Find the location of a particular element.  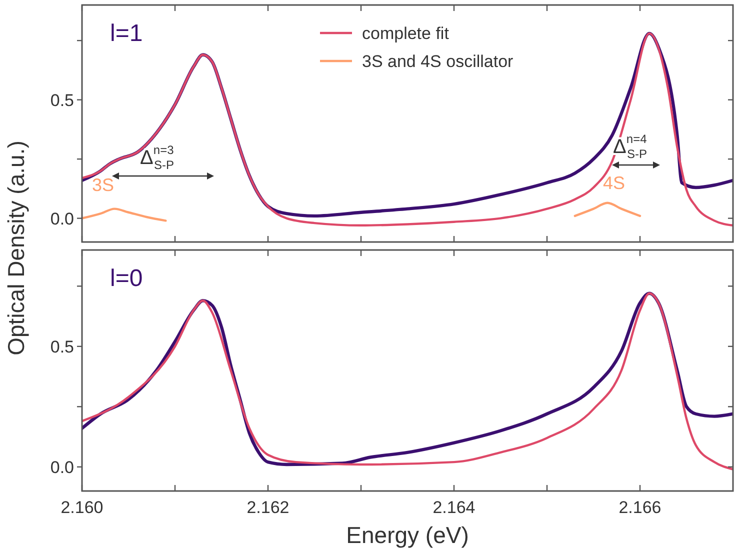

legend-label: 3S and 4S oscillator is located at coordinates (438, 61).